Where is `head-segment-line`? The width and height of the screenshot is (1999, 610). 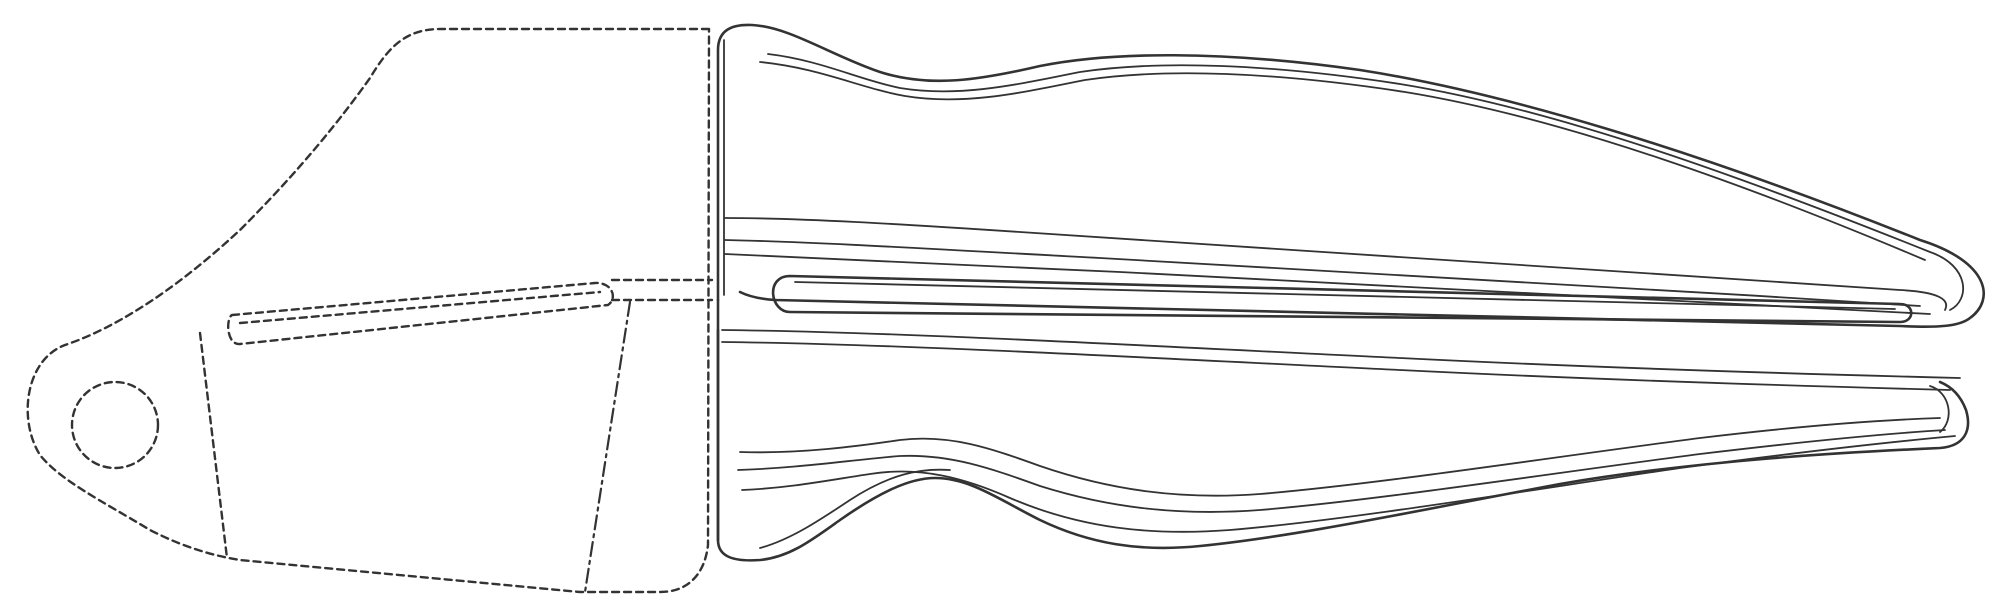 head-segment-line is located at coordinates (213, 445).